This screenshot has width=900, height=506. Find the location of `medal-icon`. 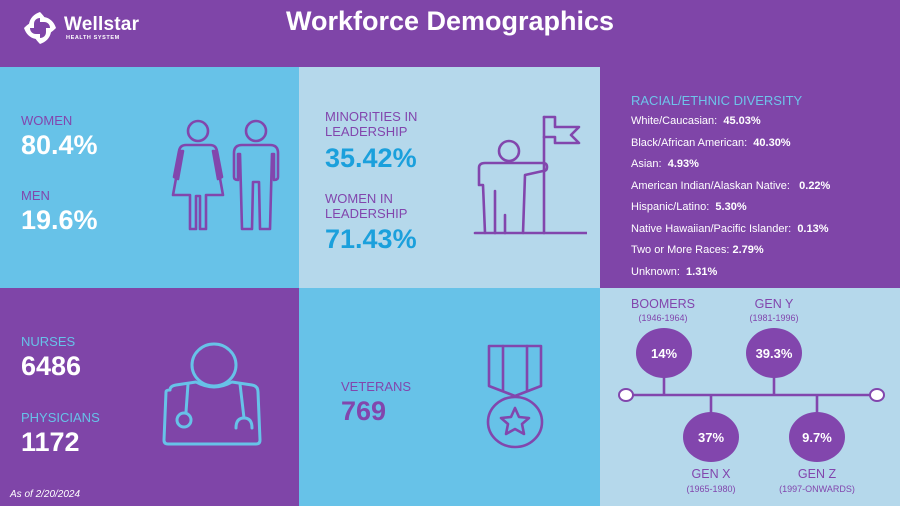

medal-icon is located at coordinates (515, 396).